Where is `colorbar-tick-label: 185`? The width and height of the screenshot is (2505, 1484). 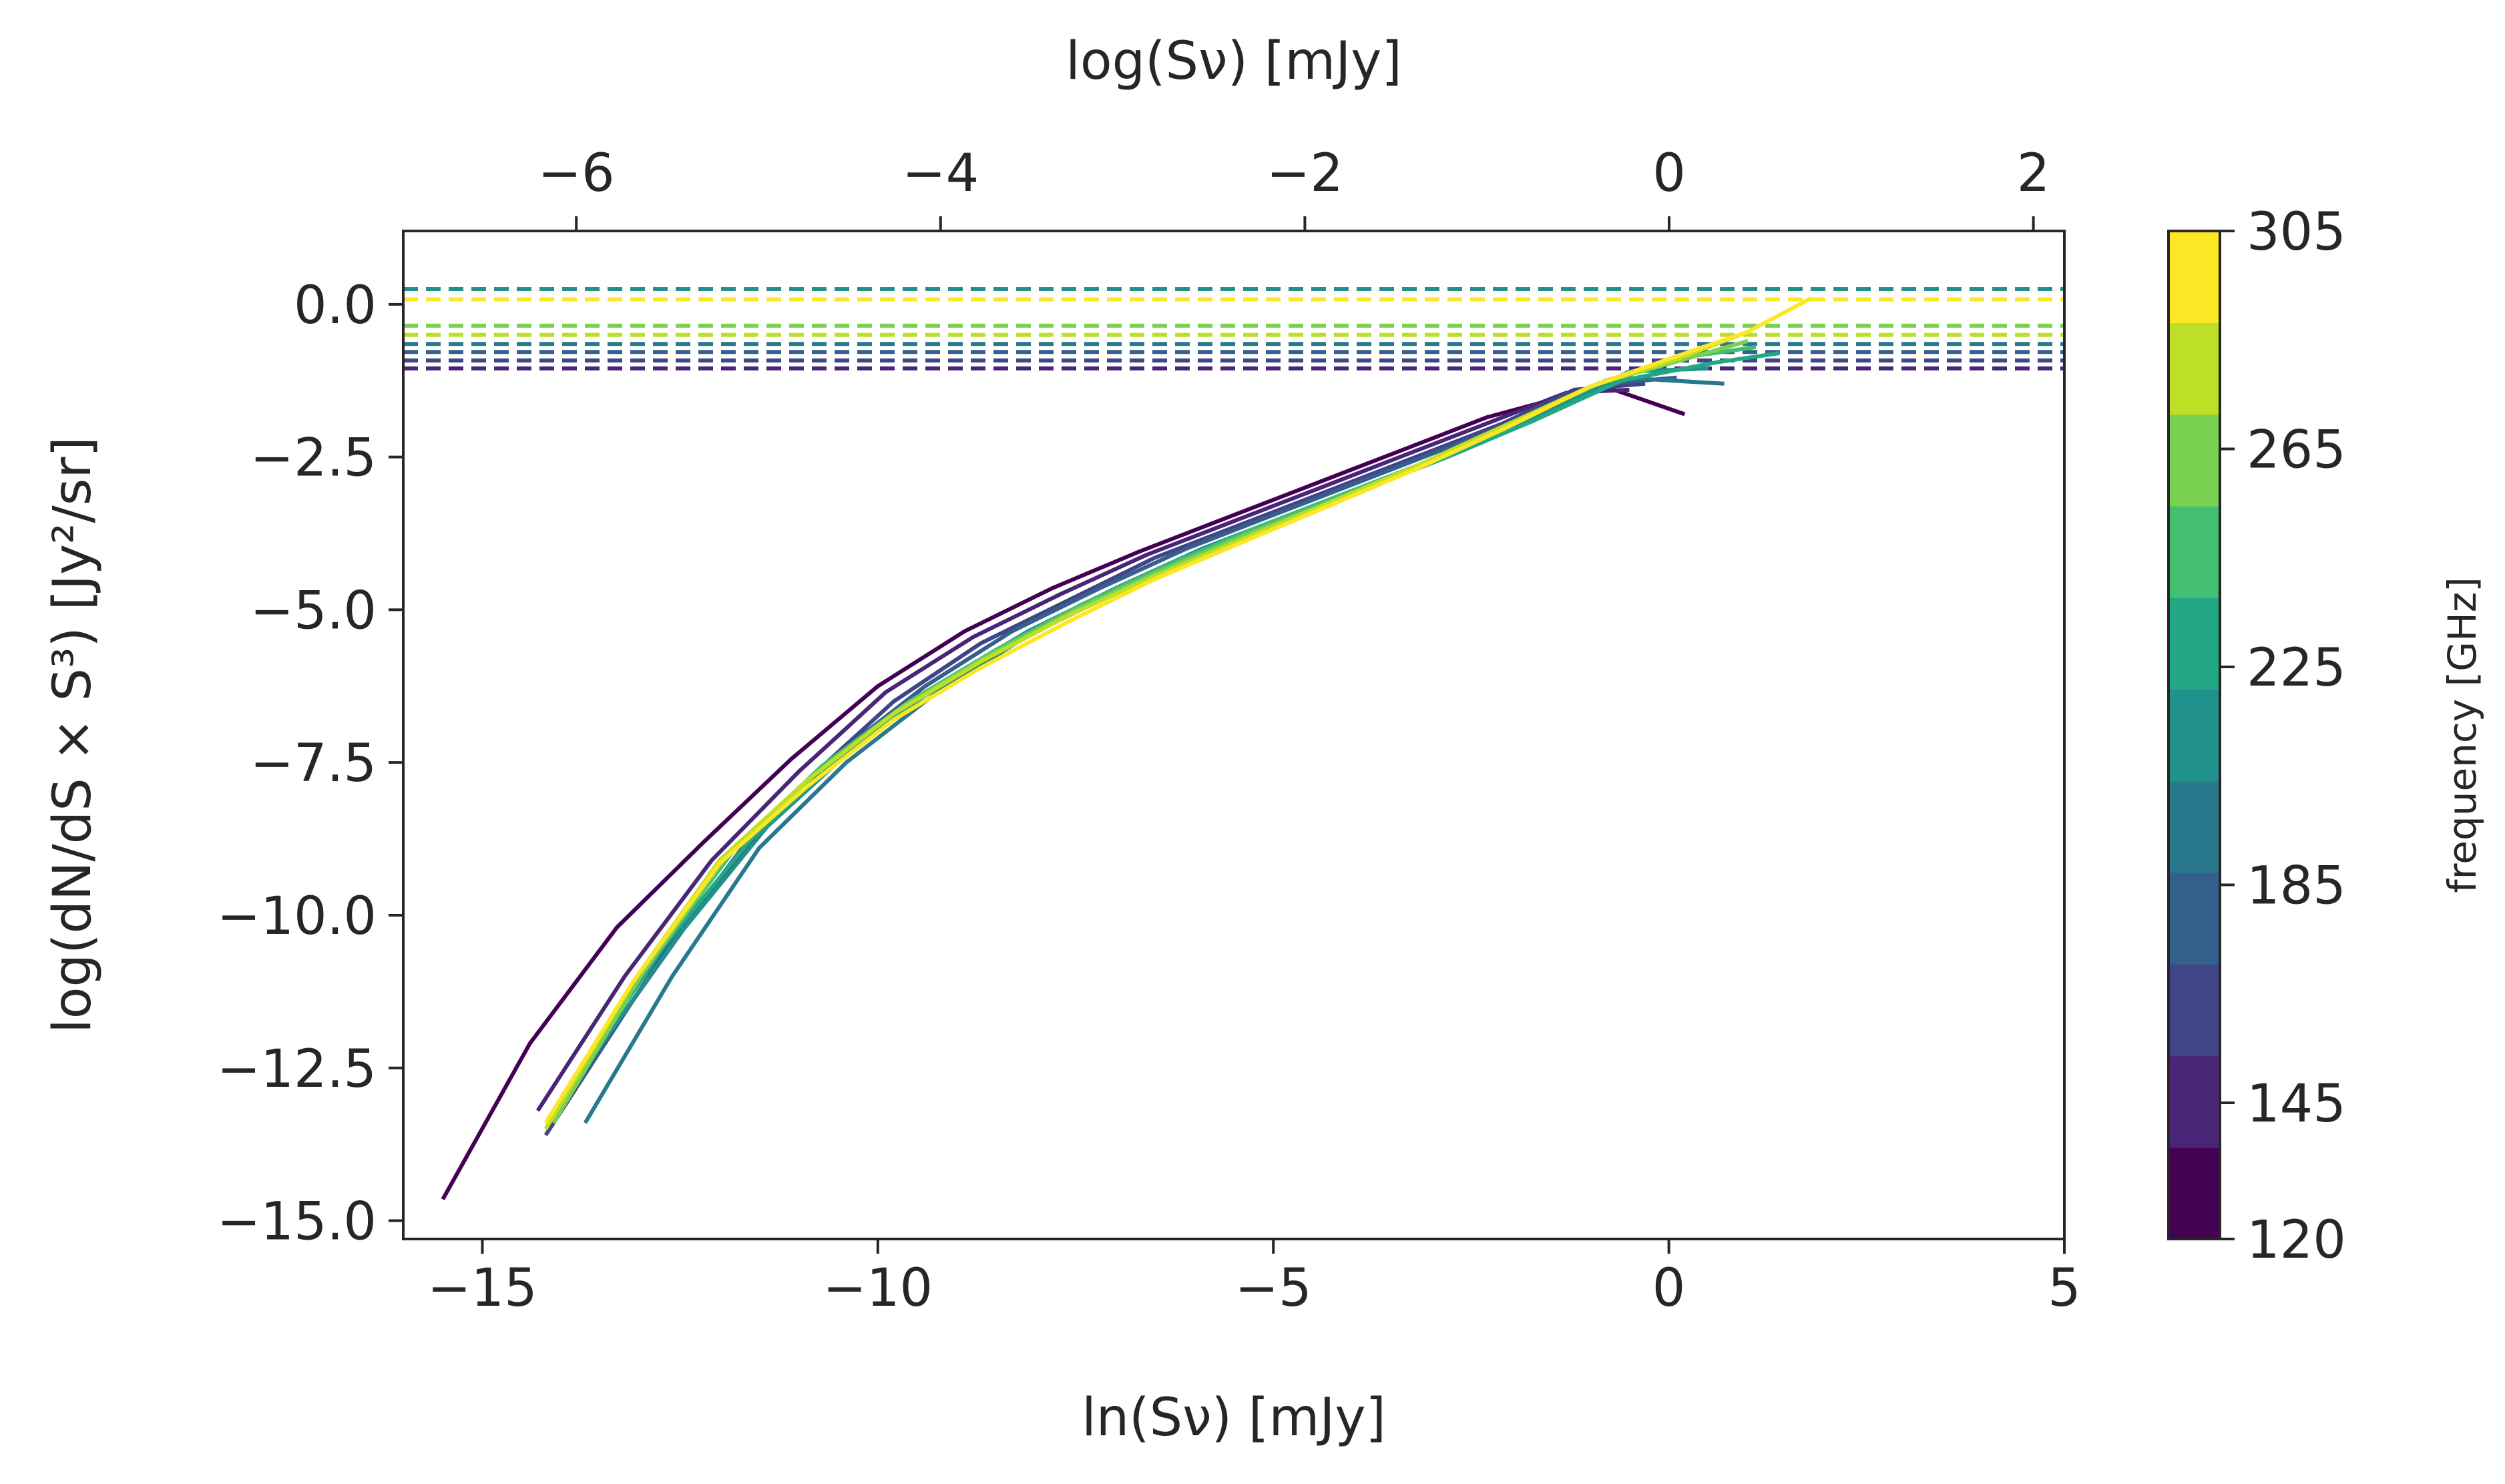
colorbar-tick-label: 185 is located at coordinates (2296, 886).